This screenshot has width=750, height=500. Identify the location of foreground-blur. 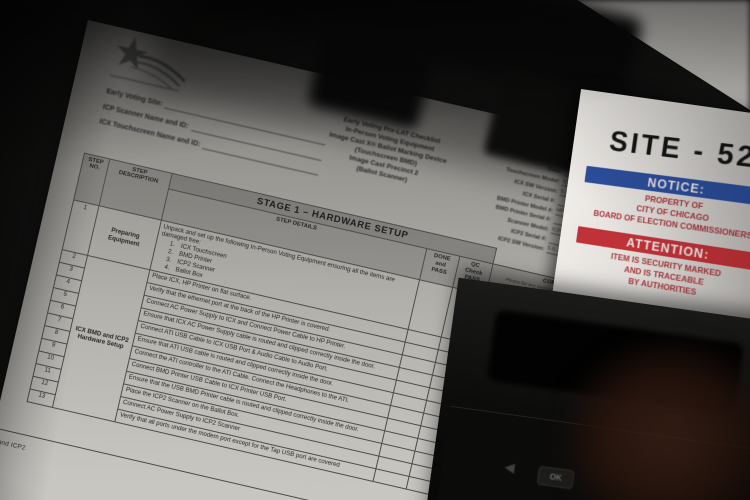
(640, 405).